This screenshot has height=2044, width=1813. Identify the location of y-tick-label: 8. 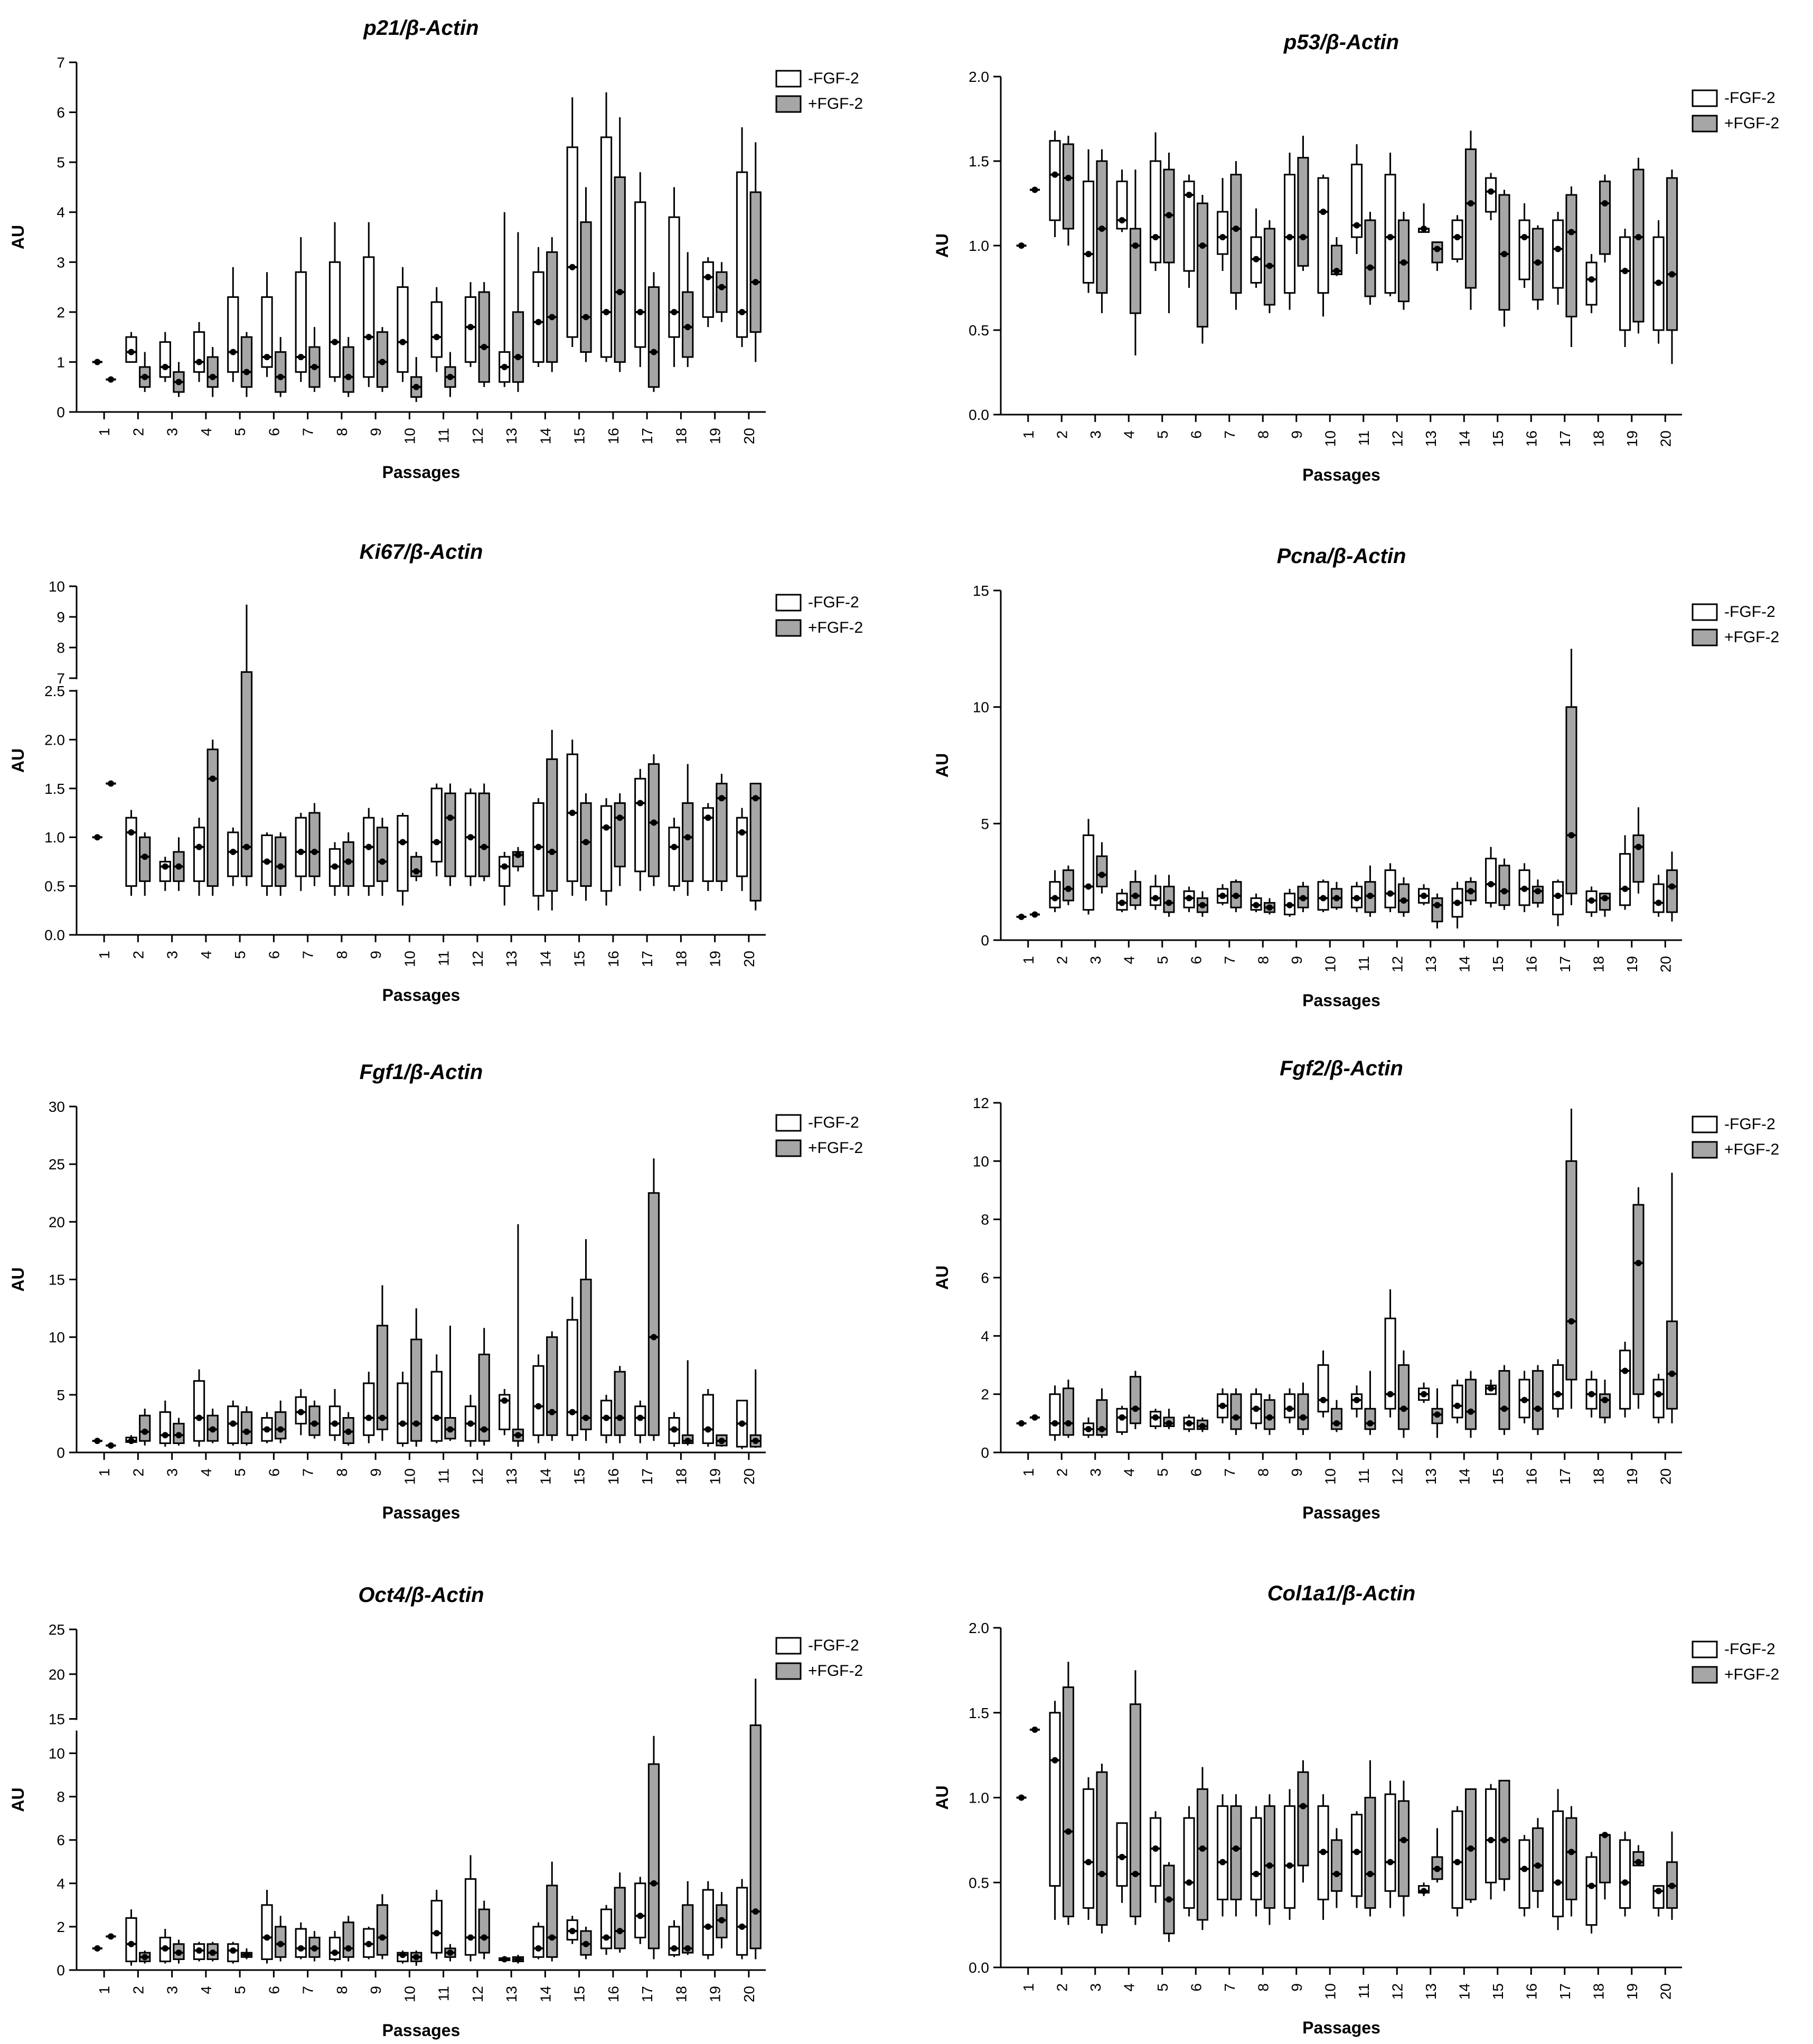
(985, 1220).